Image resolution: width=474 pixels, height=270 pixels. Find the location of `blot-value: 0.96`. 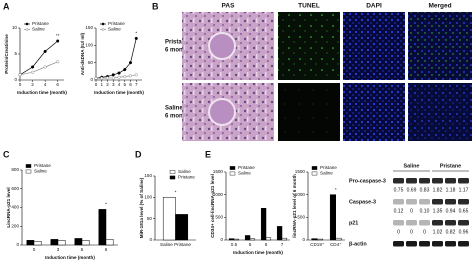

blot-value: 0.96 is located at coordinates (464, 232).